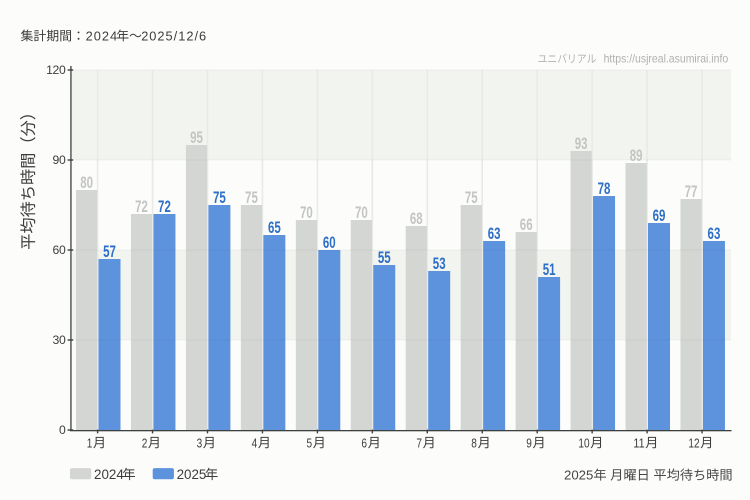 Image resolution: width=750 pixels, height=500 pixels. Describe the element at coordinates (274, 228) in the screenshot. I see `svg-text: 65` at that location.